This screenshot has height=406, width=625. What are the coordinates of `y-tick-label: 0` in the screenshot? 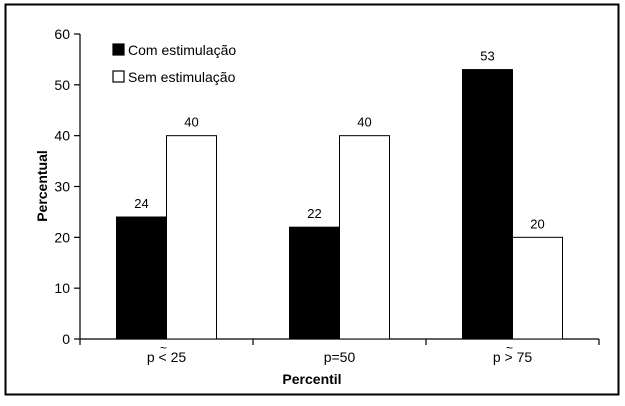 It's located at (66, 339).